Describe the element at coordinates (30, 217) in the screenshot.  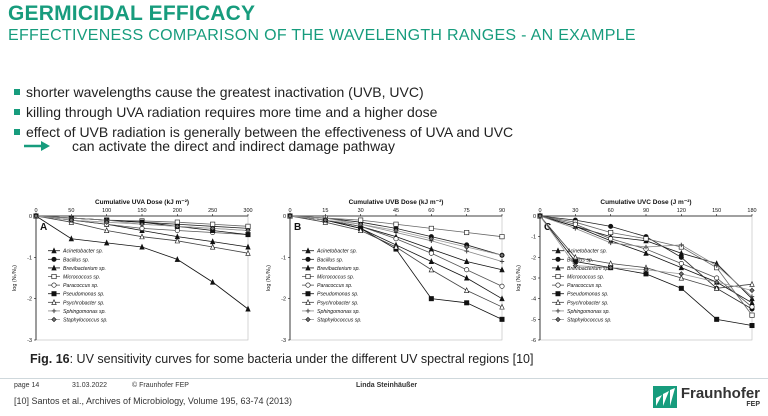
I see `y-tick-label: 0` at that location.